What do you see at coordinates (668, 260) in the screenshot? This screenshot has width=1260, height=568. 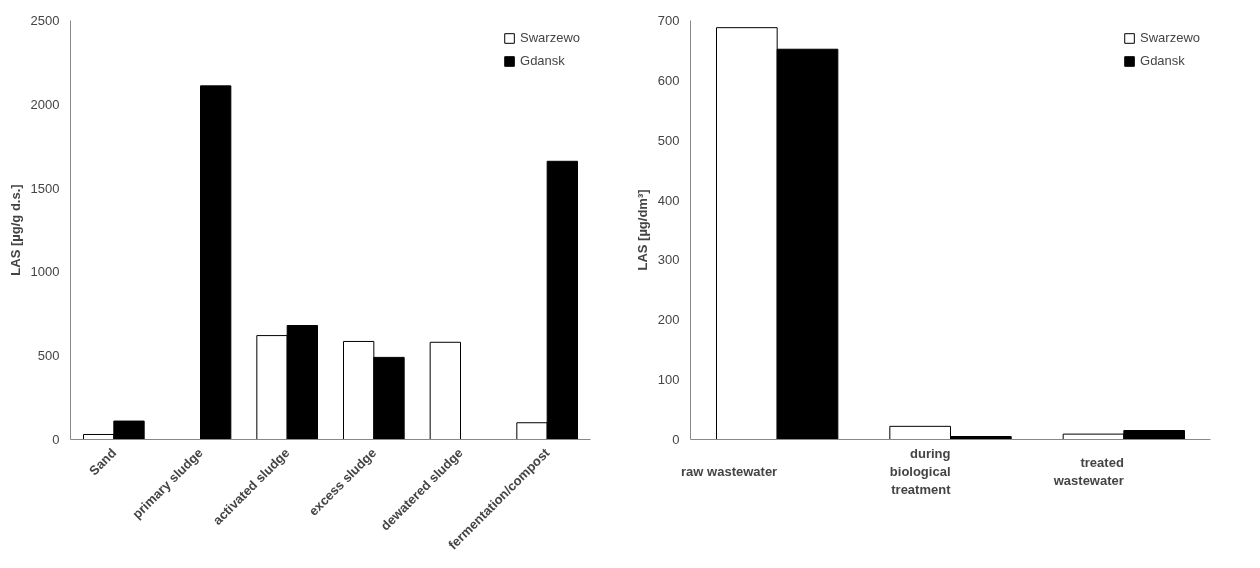 I see `y-tick-label: 300` at bounding box center [668, 260].